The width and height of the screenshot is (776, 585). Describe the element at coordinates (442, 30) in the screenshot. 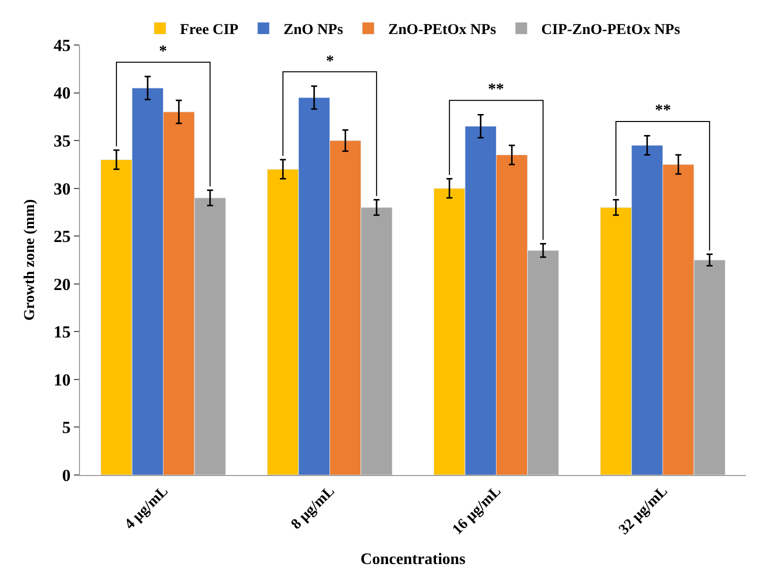

I see `legend-label: ZnO-PEtOx NPs` at that location.